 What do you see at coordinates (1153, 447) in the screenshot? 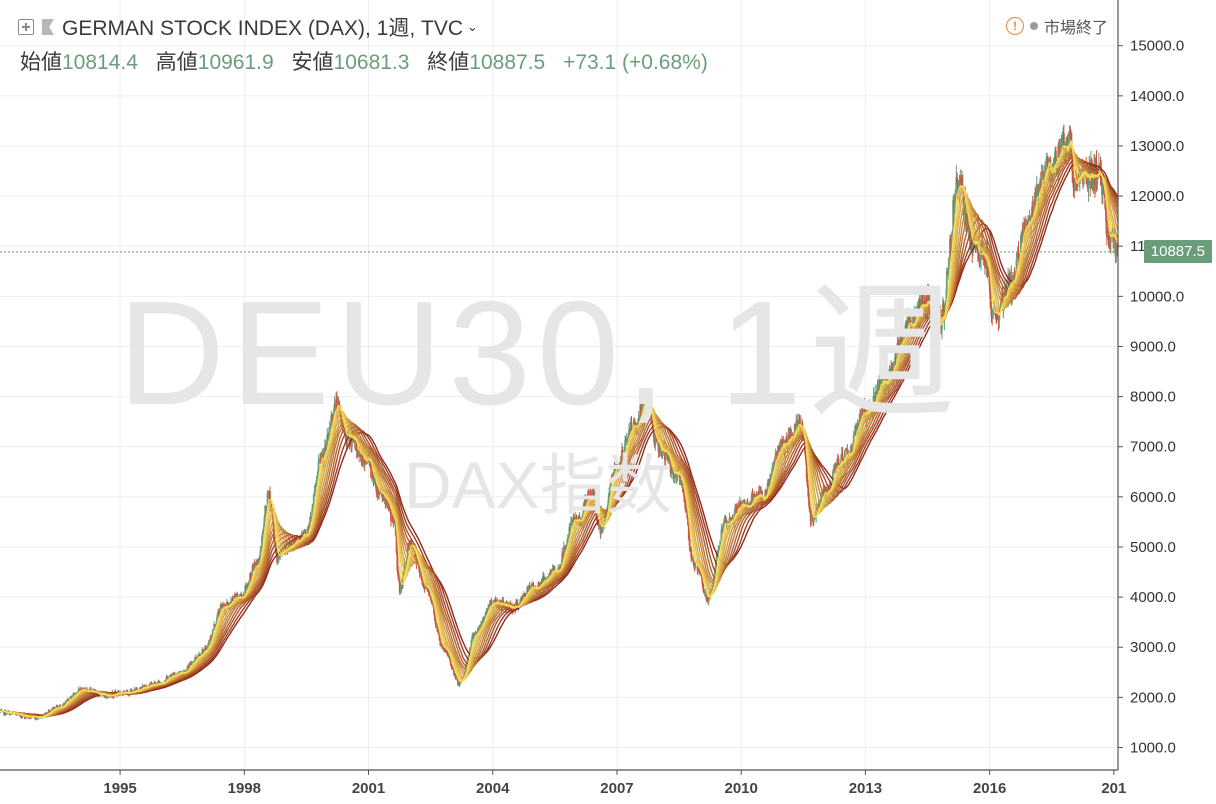
I see `y-tick-label: 7000.0` at bounding box center [1153, 447].